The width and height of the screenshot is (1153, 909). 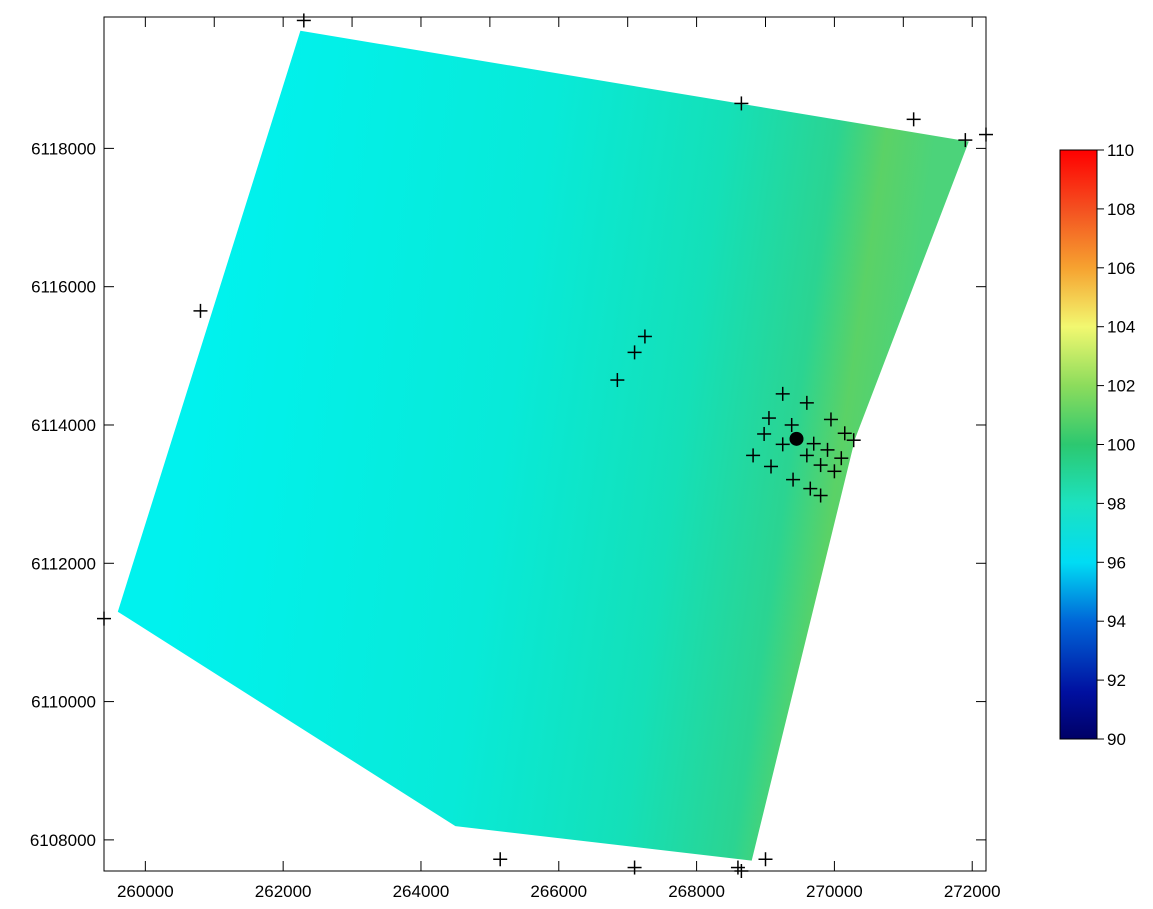 I want to click on colorbar-tick-label: 108, so click(x=1121, y=209).